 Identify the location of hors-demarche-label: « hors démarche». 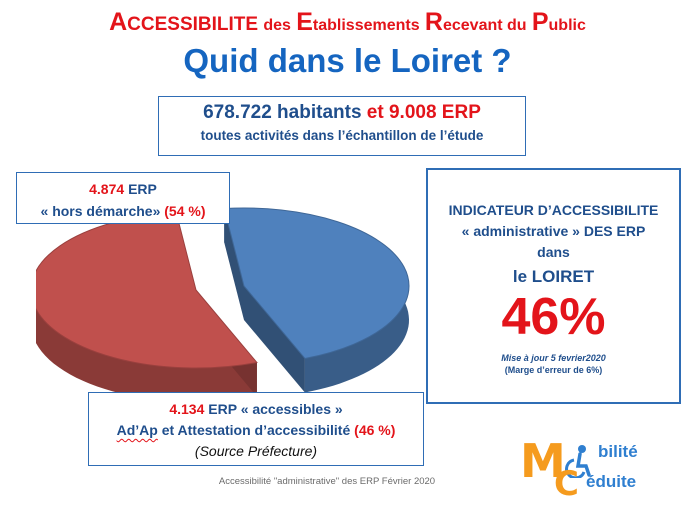
(100, 211).